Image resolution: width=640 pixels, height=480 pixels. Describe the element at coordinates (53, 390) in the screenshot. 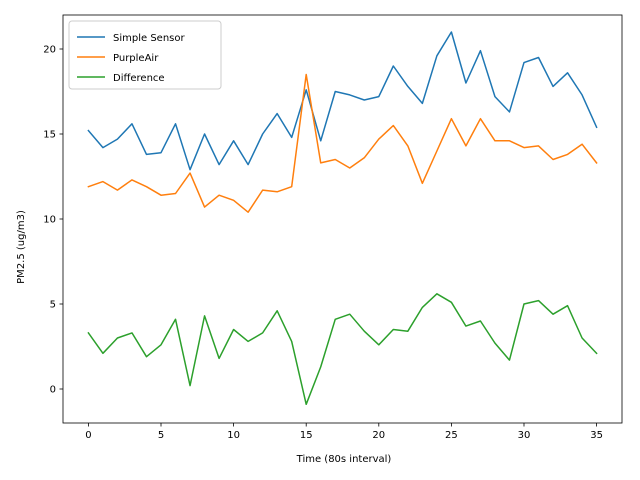

I see `y-tick-label: 0` at that location.